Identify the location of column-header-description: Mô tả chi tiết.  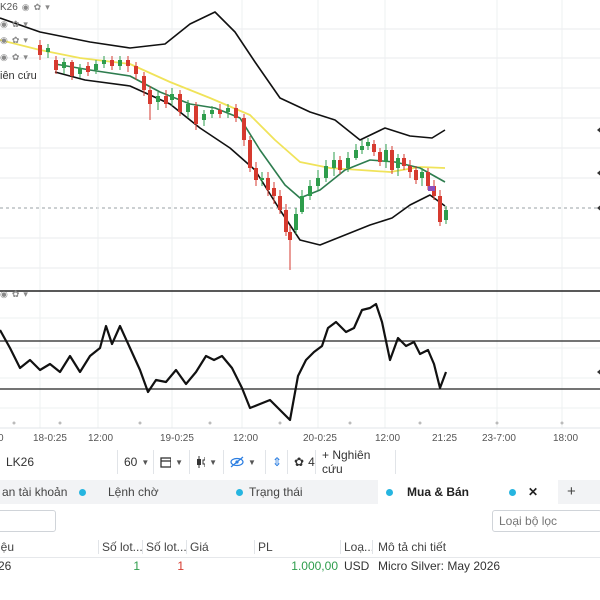
(412, 547).